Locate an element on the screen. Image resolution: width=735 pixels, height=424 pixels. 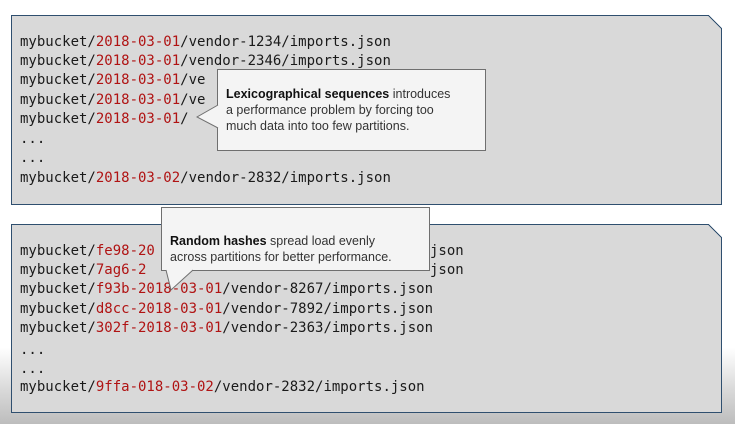
callout-line-1: Random hashes spread load evenly is located at coordinates (272, 241).